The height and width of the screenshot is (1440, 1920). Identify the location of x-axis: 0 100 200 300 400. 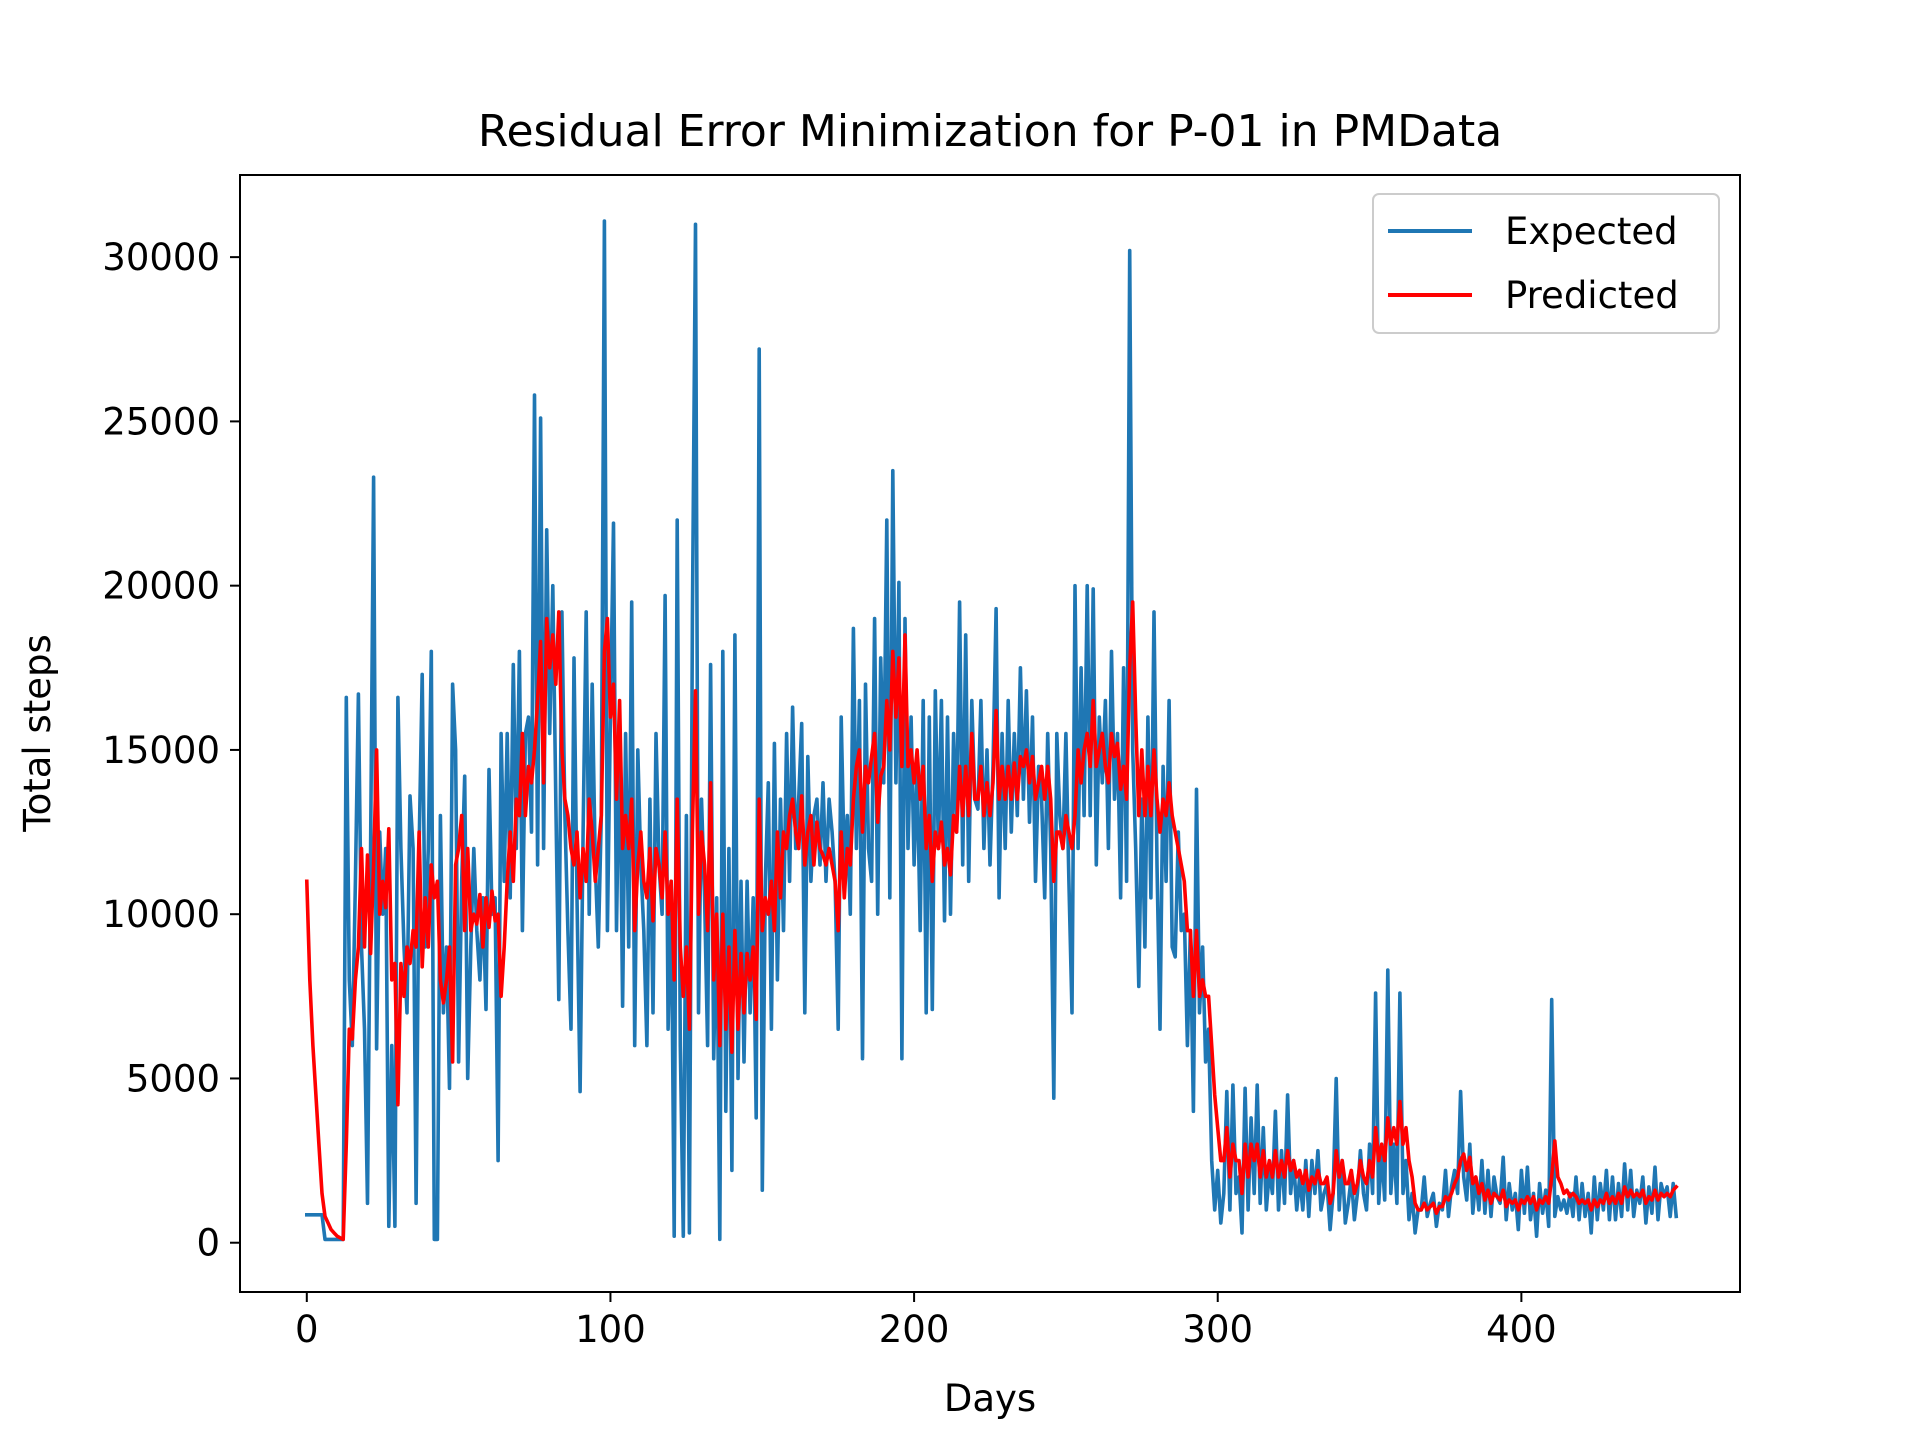
(926, 1321).